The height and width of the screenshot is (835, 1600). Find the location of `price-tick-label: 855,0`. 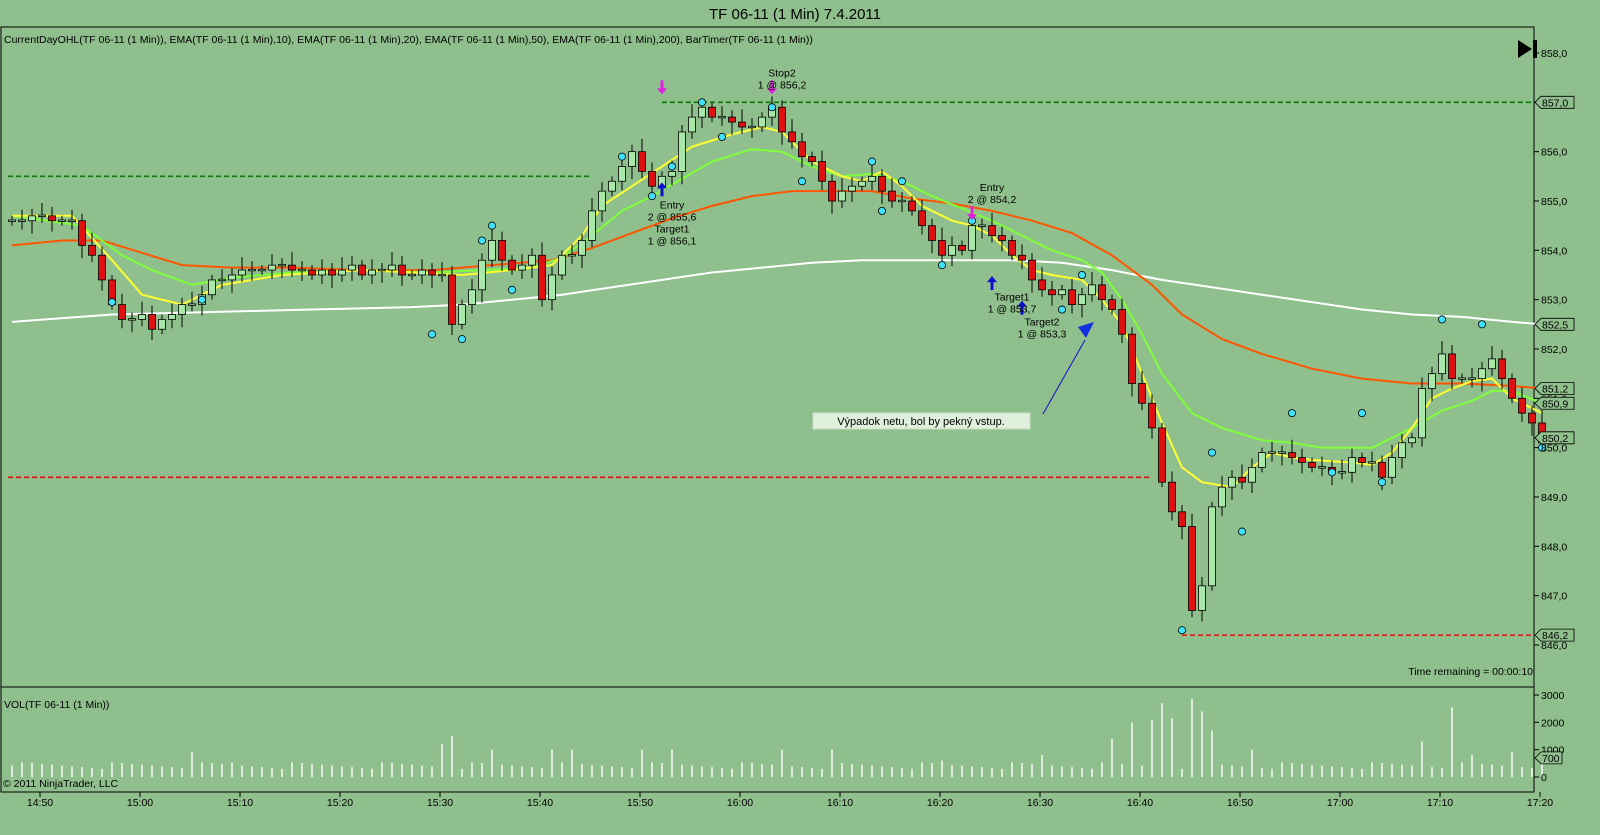

price-tick-label: 855,0 is located at coordinates (1554, 202).